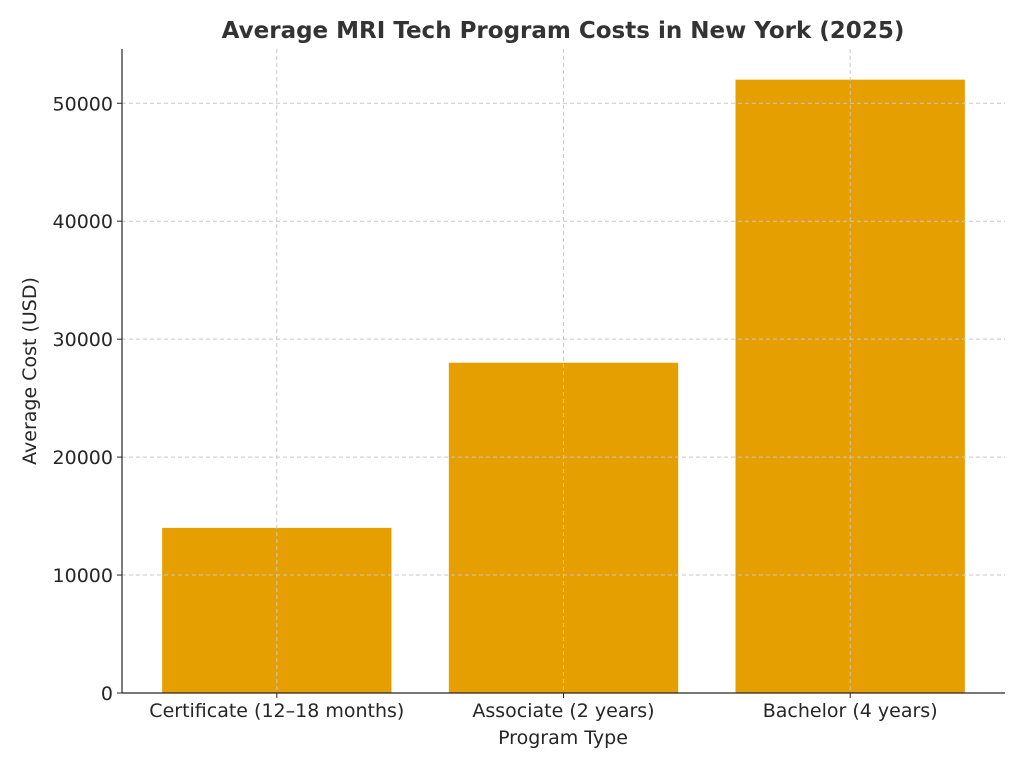  I want to click on y-tick-label: 30000, so click(83, 340).